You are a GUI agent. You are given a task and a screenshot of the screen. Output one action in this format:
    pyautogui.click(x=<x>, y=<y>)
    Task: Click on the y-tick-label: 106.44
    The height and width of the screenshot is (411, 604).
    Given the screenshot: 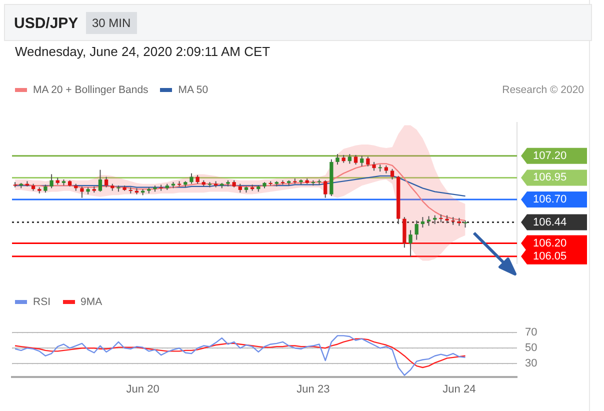 What is the action you would take?
    pyautogui.click(x=550, y=222)
    